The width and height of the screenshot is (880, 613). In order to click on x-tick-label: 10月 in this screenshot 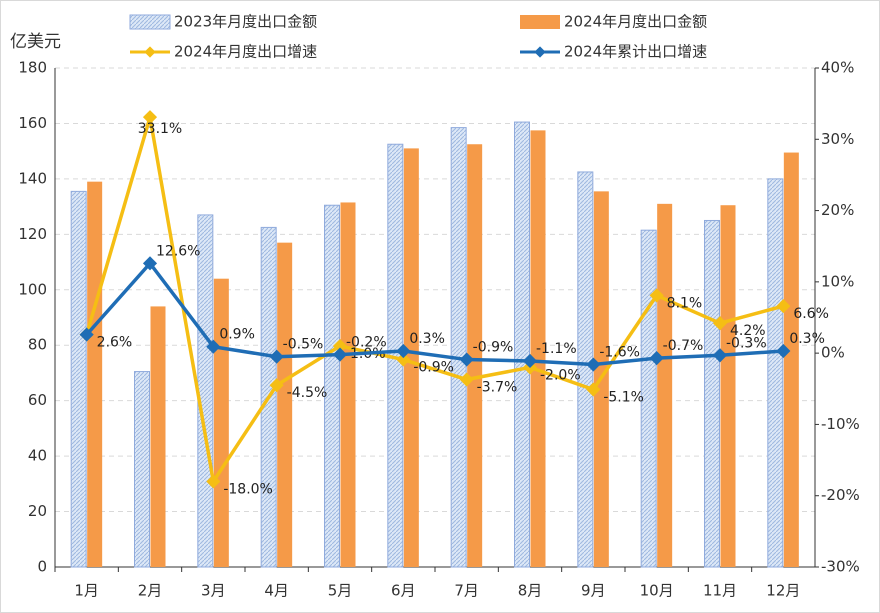, I will do `click(657, 591)`.